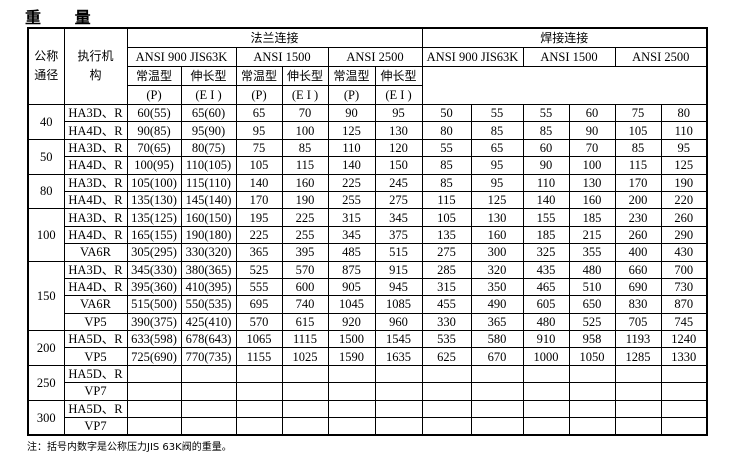  I want to click on weld-weight-cell: 330, so click(446, 322).